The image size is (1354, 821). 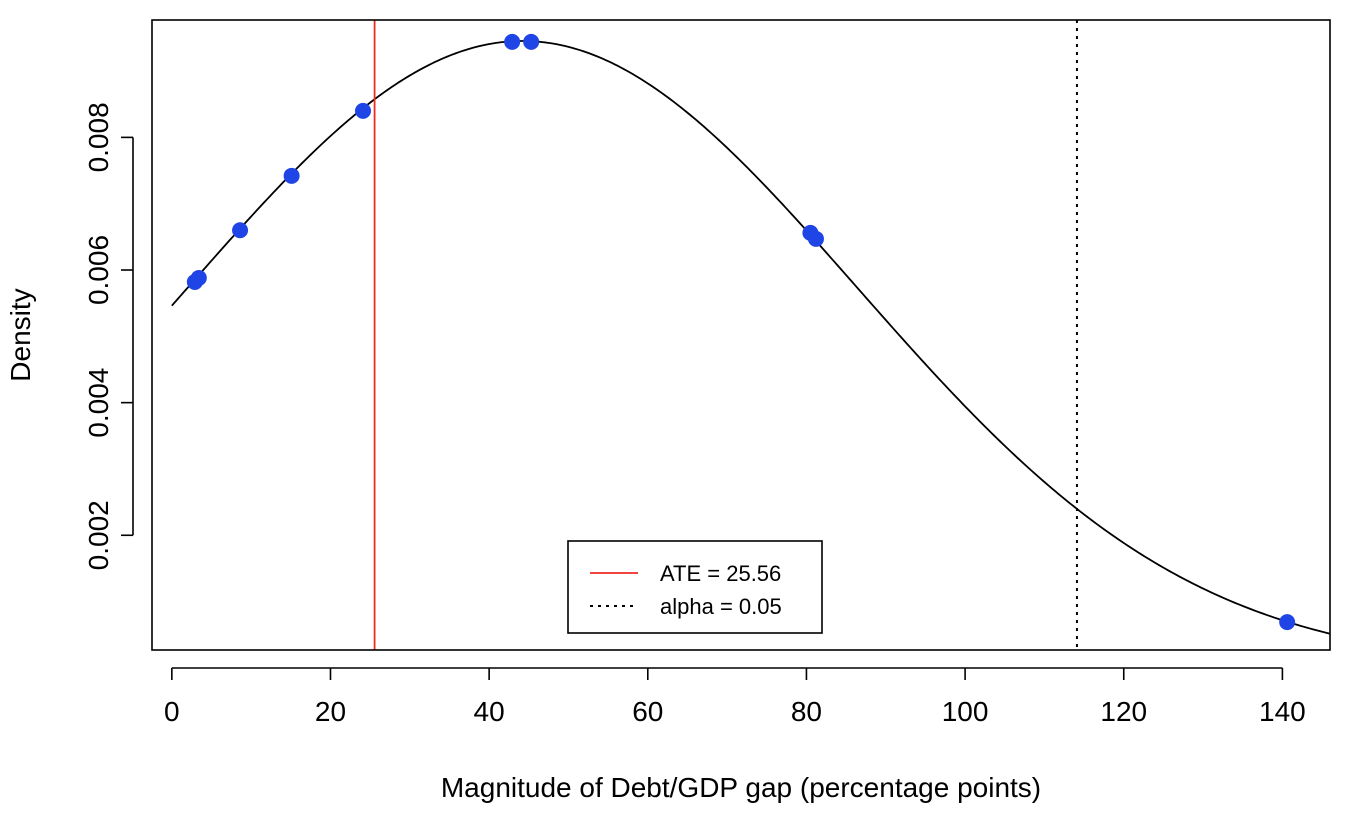 What do you see at coordinates (98, 403) in the screenshot?
I see `y-tick-label: 0.004` at bounding box center [98, 403].